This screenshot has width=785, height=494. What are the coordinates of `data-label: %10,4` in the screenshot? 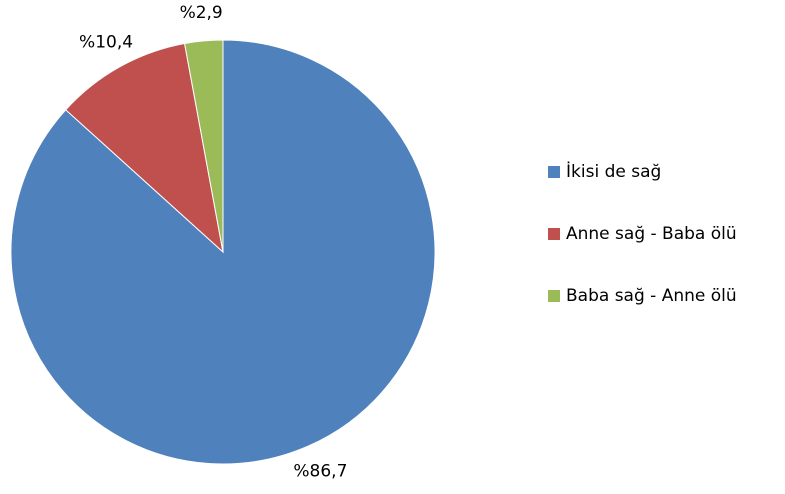 It's located at (106, 42).